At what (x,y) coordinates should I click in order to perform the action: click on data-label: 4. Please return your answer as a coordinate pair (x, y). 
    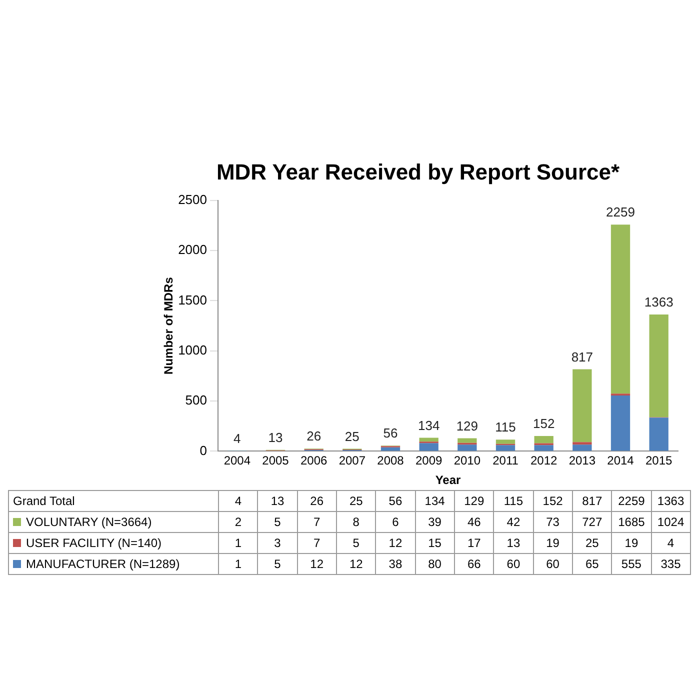
    Looking at the image, I should click on (670, 543).